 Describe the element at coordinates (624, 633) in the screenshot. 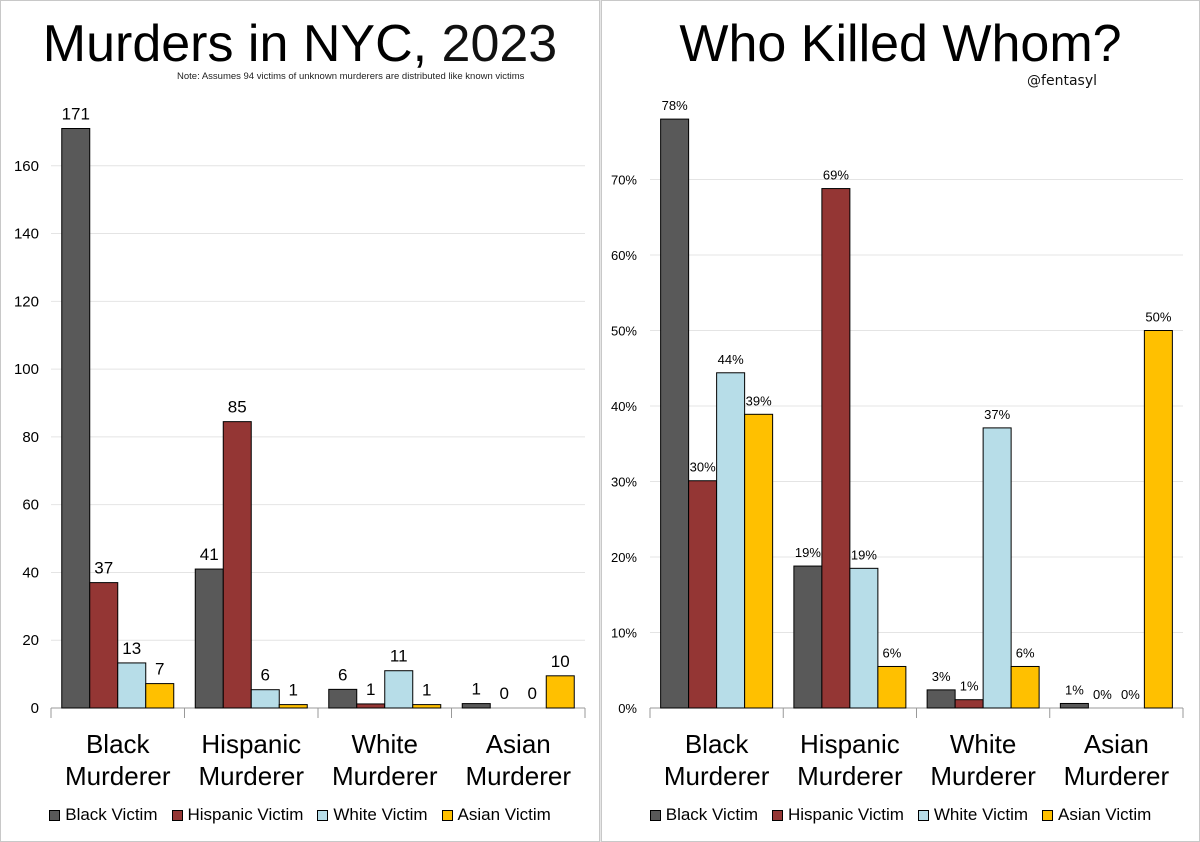

I see `y-tick-label: 10%` at that location.